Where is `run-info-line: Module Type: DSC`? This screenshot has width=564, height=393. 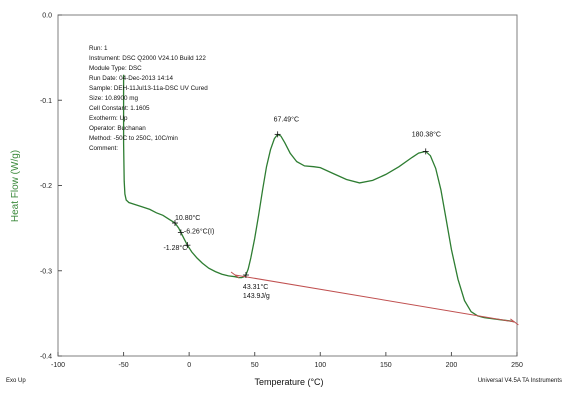 run-info-line: Module Type: DSC is located at coordinates (115, 68).